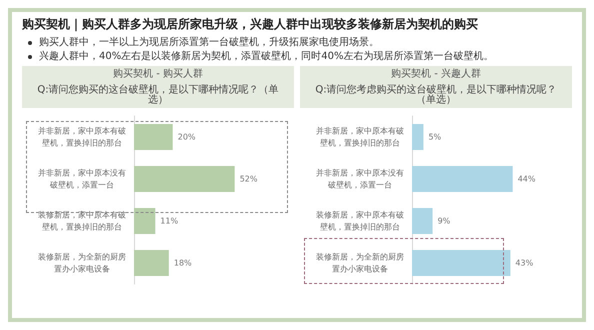  I want to click on text: 购买人群中，一半以上为现居所添置第一台破壁机，升级拓展家电使用场景。, so click(209, 43).